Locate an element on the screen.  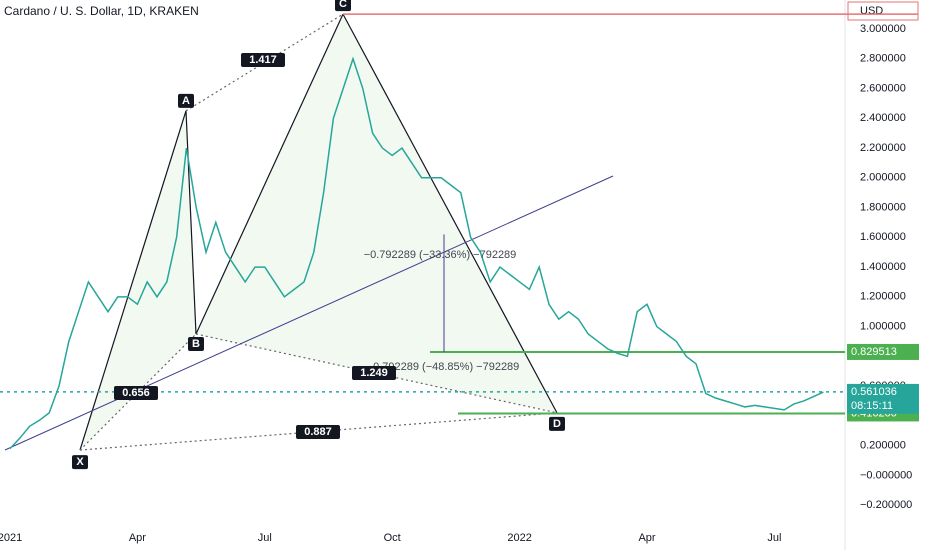
point-label: X is located at coordinates (80, 462).